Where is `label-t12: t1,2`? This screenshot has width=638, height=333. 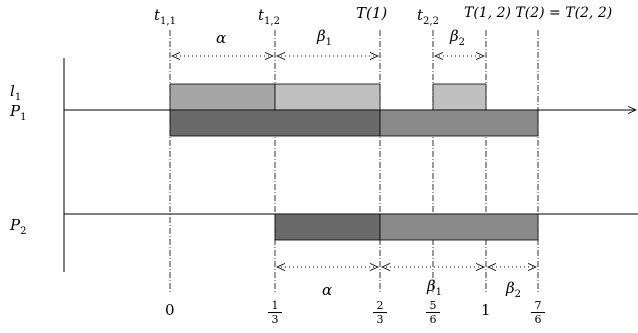
label-t12: t1,2 is located at coordinates (269, 17).